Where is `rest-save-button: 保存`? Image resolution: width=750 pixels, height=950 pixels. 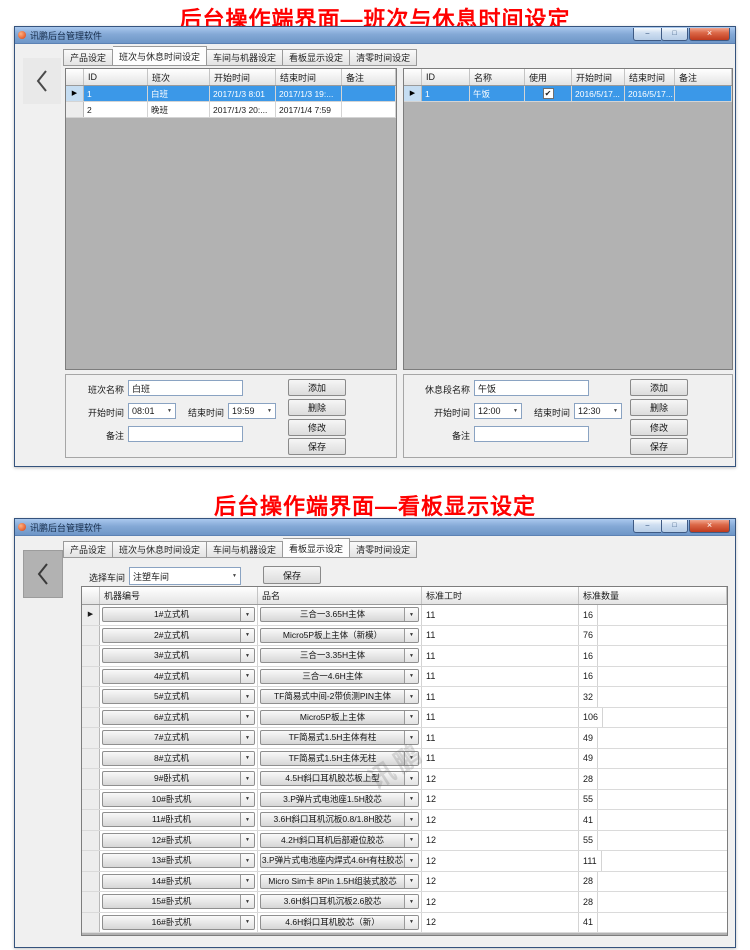
rest-save-button: 保存 is located at coordinates (659, 446).